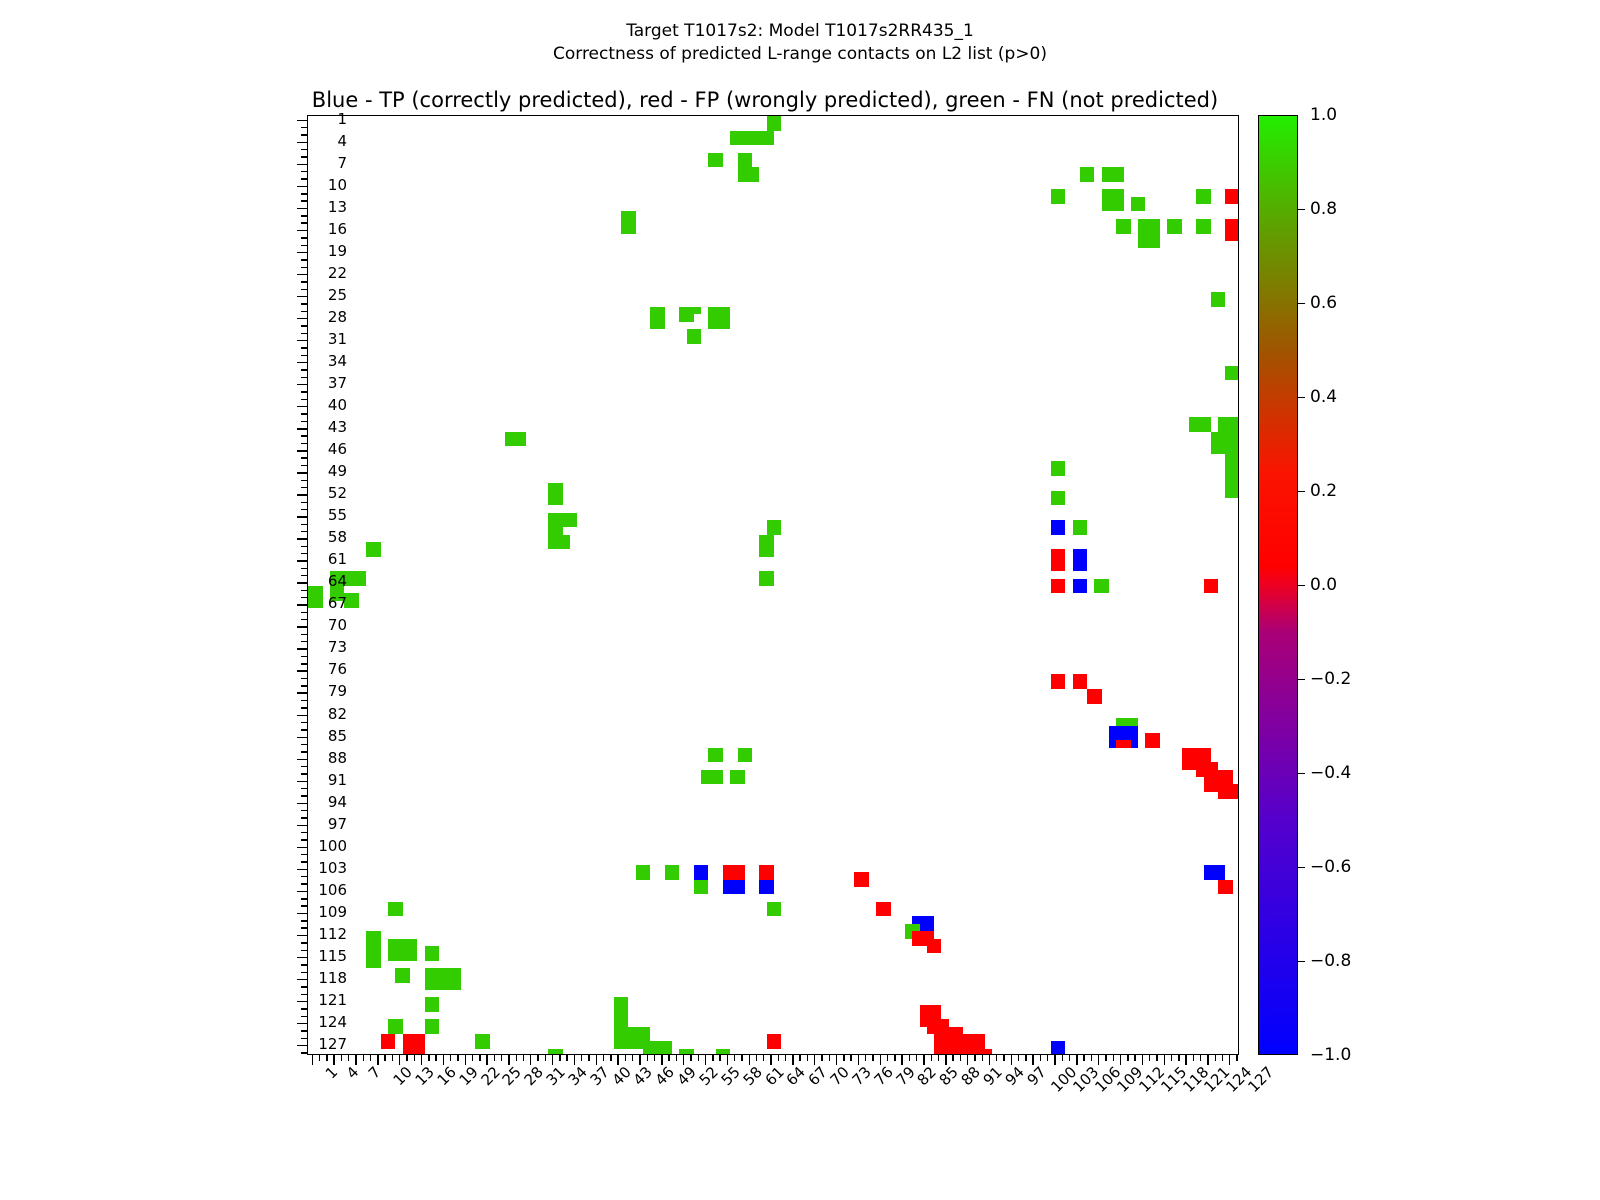 Image resolution: width=1600 pixels, height=1200 pixels. Describe the element at coordinates (337, 625) in the screenshot. I see `y-axis-tick-label: 70` at that location.